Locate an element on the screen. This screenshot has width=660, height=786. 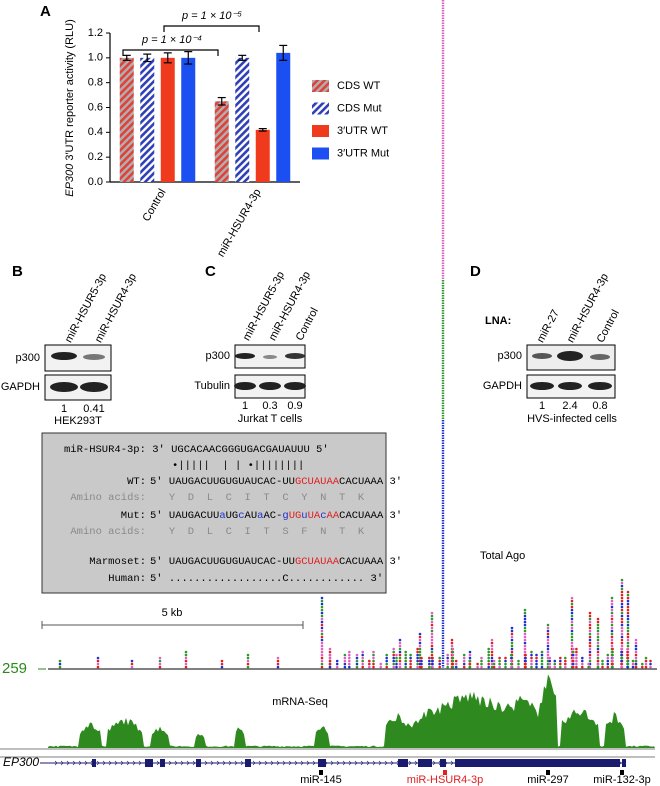
blot-row-label: p300 is located at coordinates (28, 358).